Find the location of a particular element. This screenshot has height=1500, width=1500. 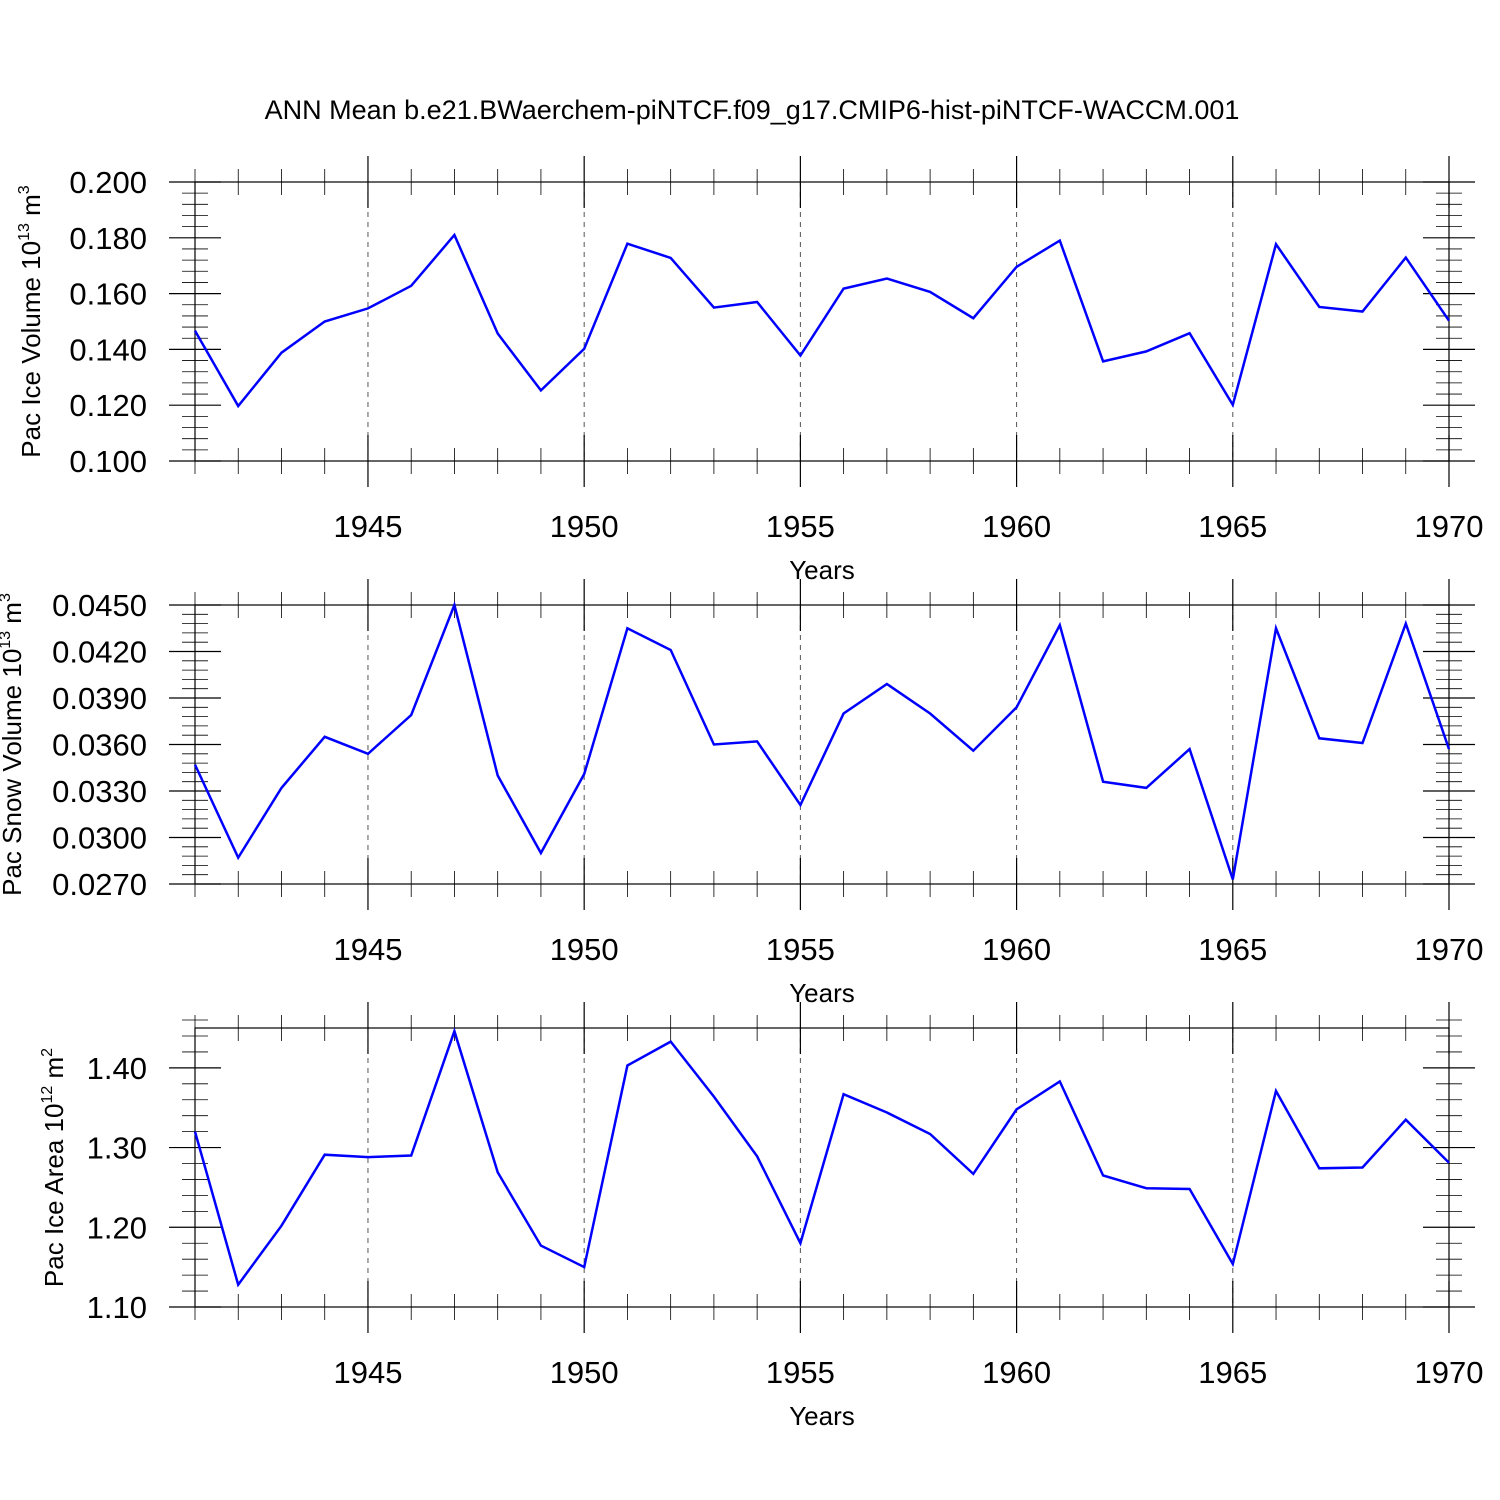

y-tick-label: 0.0390 is located at coordinates (99, 698).